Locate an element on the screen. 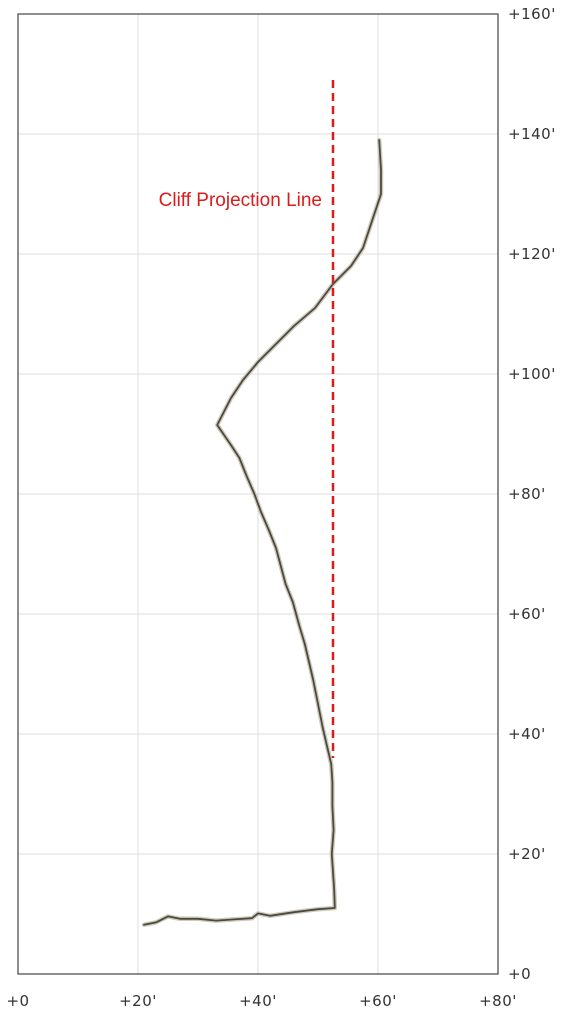 The width and height of the screenshot is (566, 1013). y-tick-label: +40' is located at coordinates (527, 734).